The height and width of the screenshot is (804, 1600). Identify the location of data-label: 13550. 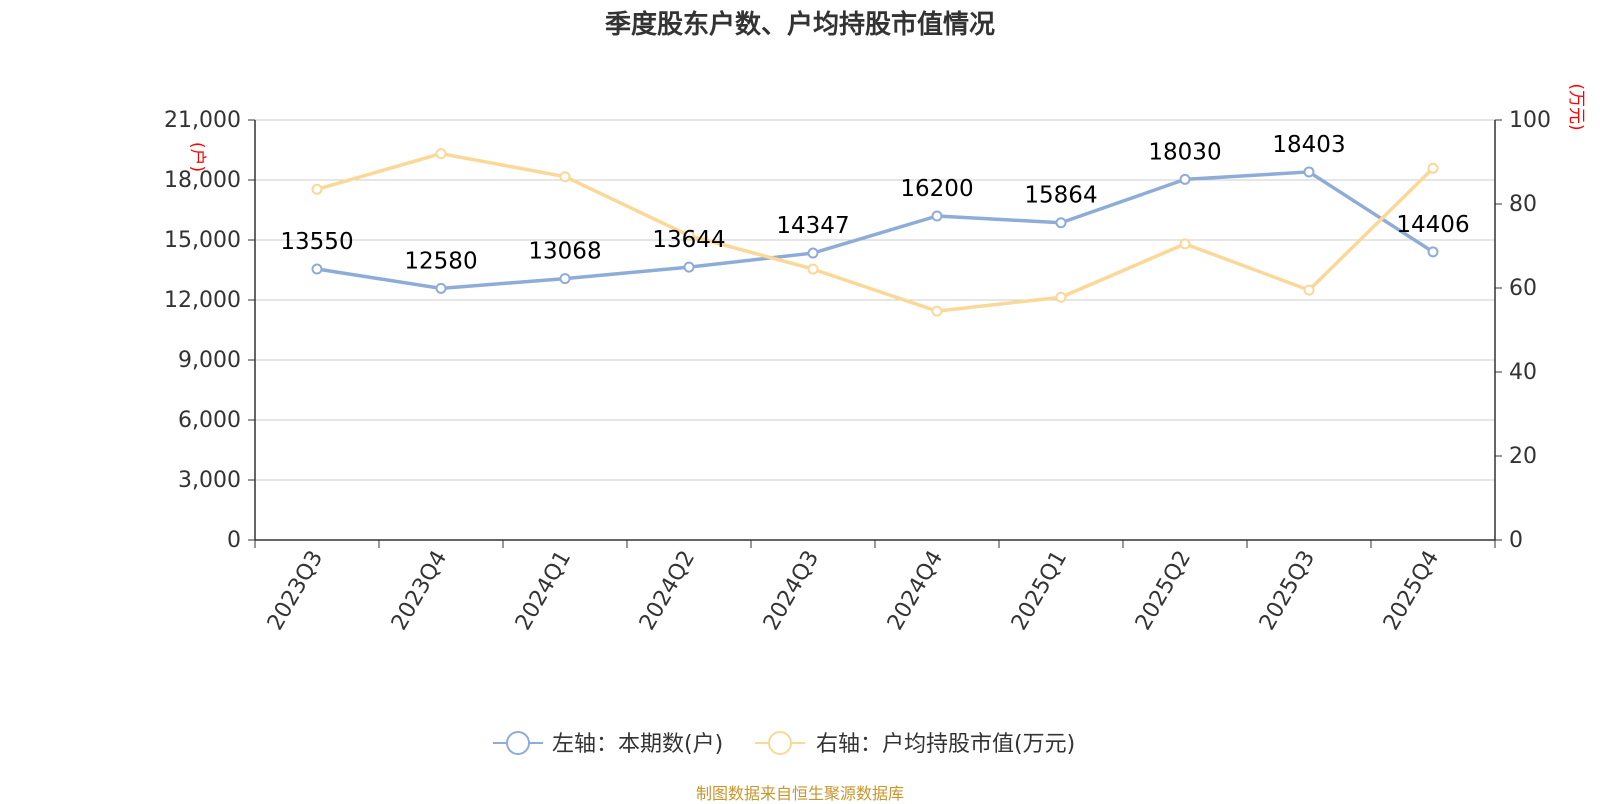
(316, 242).